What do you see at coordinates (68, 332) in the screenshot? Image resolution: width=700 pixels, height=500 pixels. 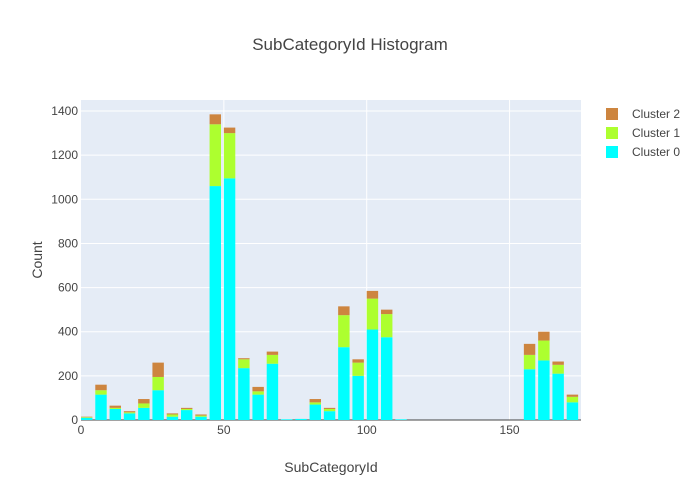 I see `y-tick-label: 400` at bounding box center [68, 332].